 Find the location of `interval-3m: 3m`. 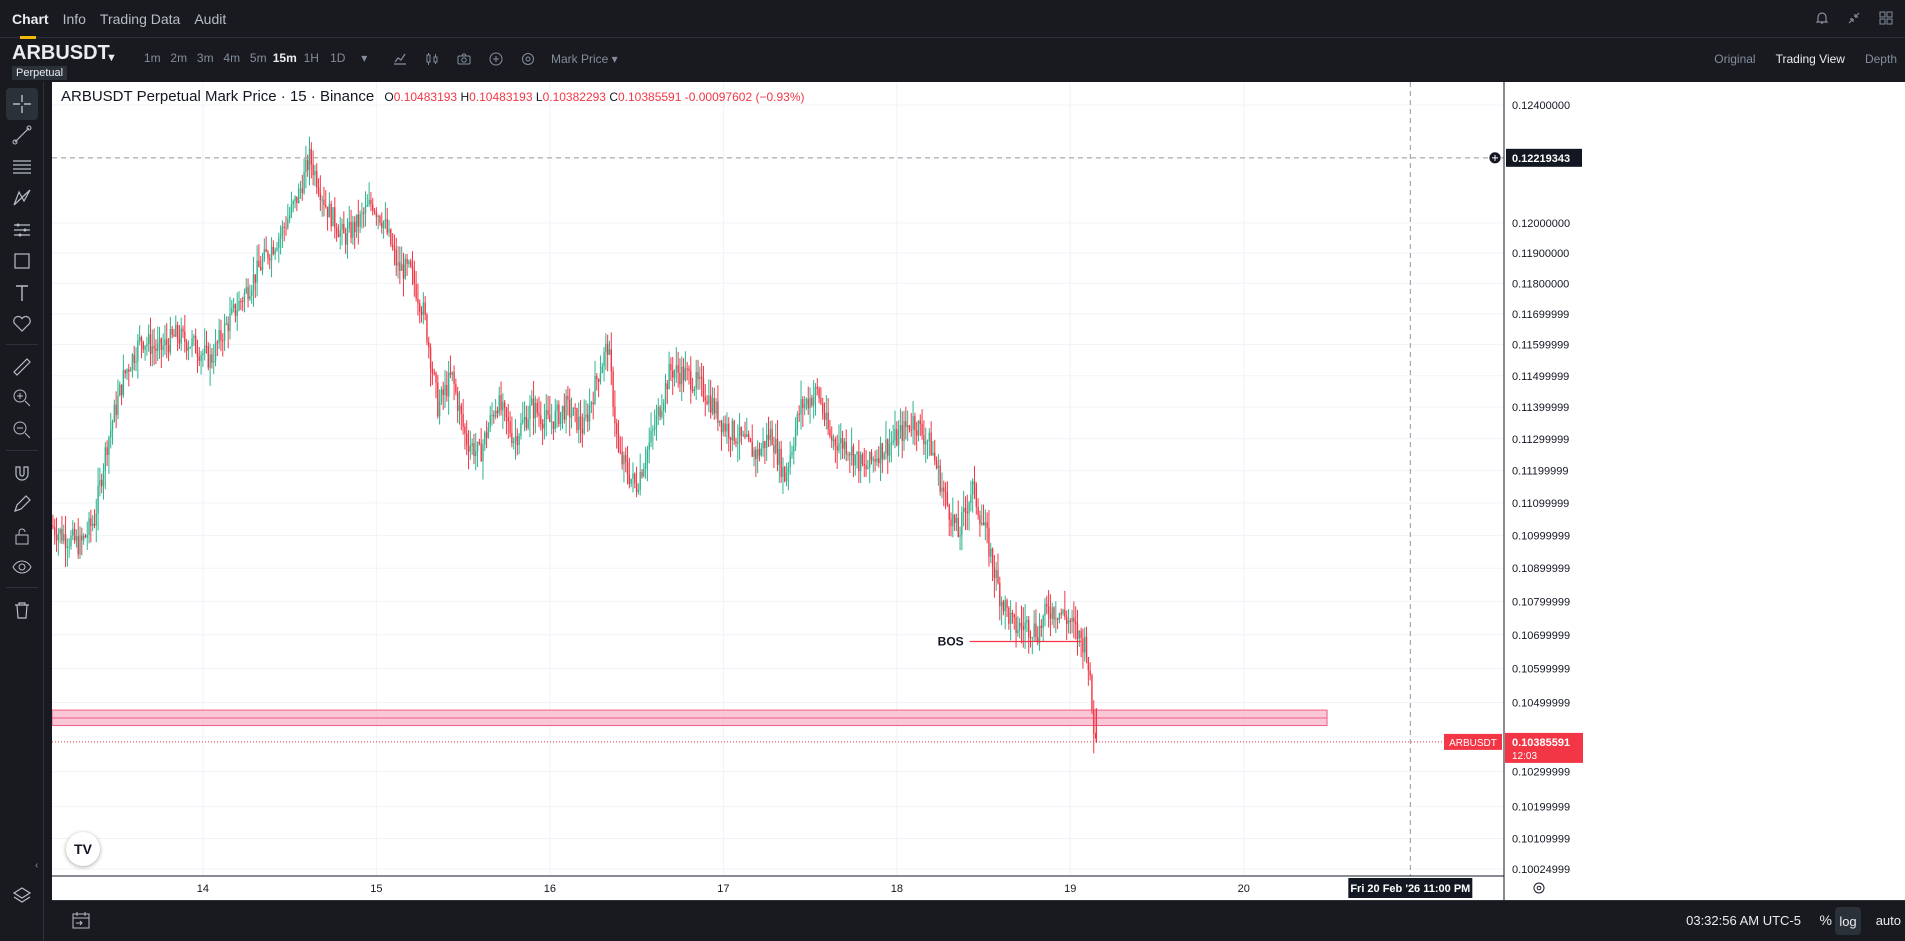

interval-3m: 3m is located at coordinates (205, 58).